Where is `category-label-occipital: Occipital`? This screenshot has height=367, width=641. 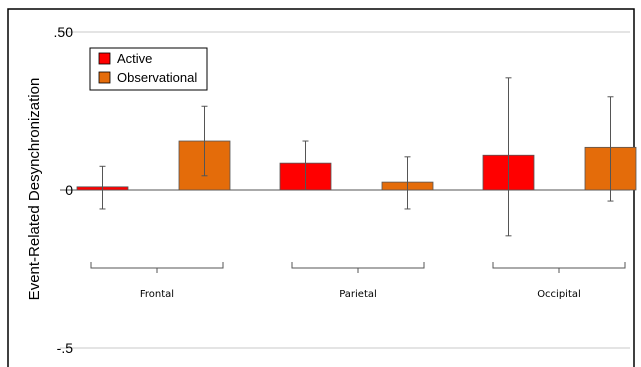
category-label-occipital: Occipital is located at coordinates (559, 294).